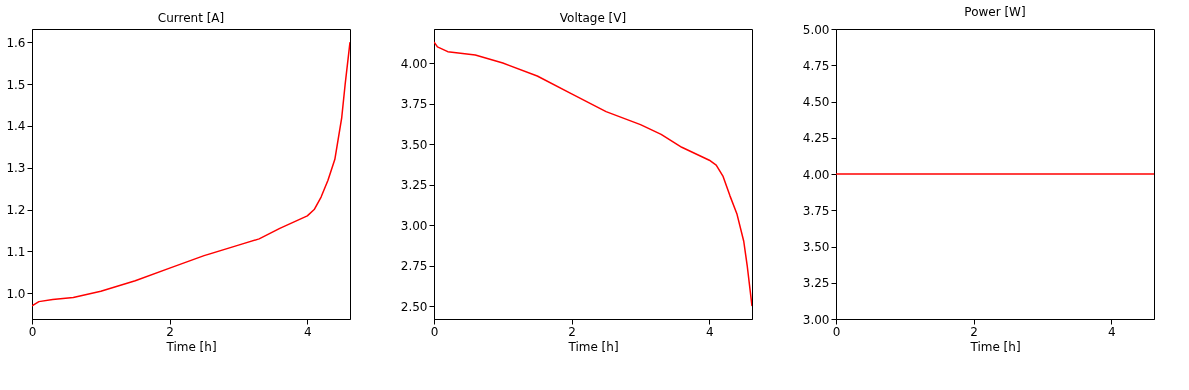 This screenshot has width=1189, height=390. What do you see at coordinates (593, 18) in the screenshot?
I see `chart-title: Voltage [V]` at bounding box center [593, 18].